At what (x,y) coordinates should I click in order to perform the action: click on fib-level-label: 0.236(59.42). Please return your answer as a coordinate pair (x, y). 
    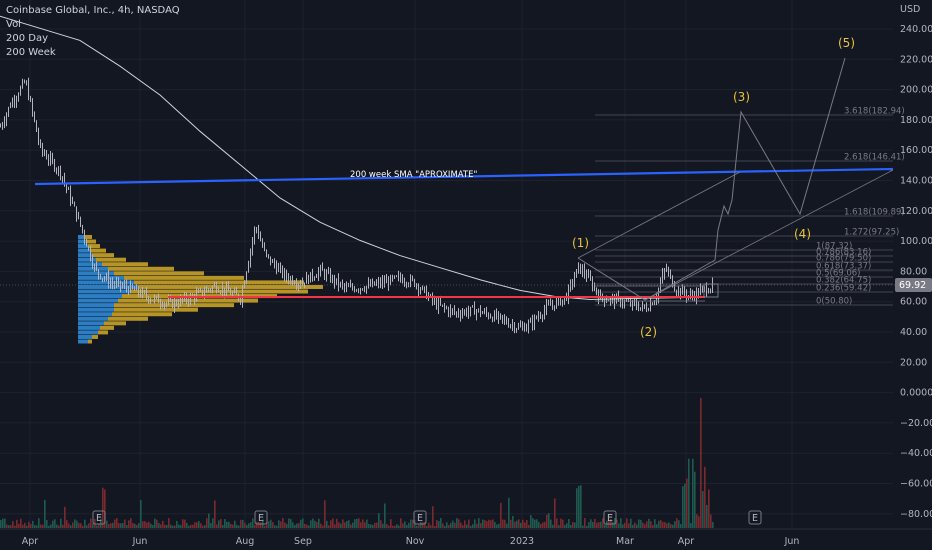
    Looking at the image, I should click on (843, 289).